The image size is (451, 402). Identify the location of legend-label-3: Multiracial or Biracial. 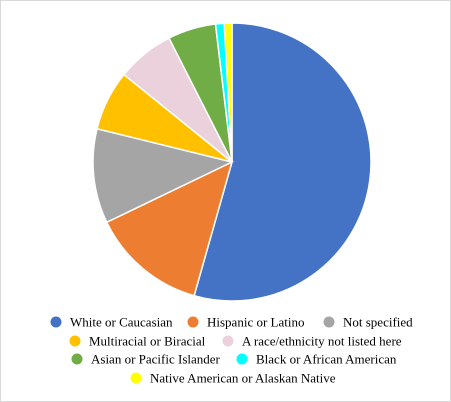
(147, 341).